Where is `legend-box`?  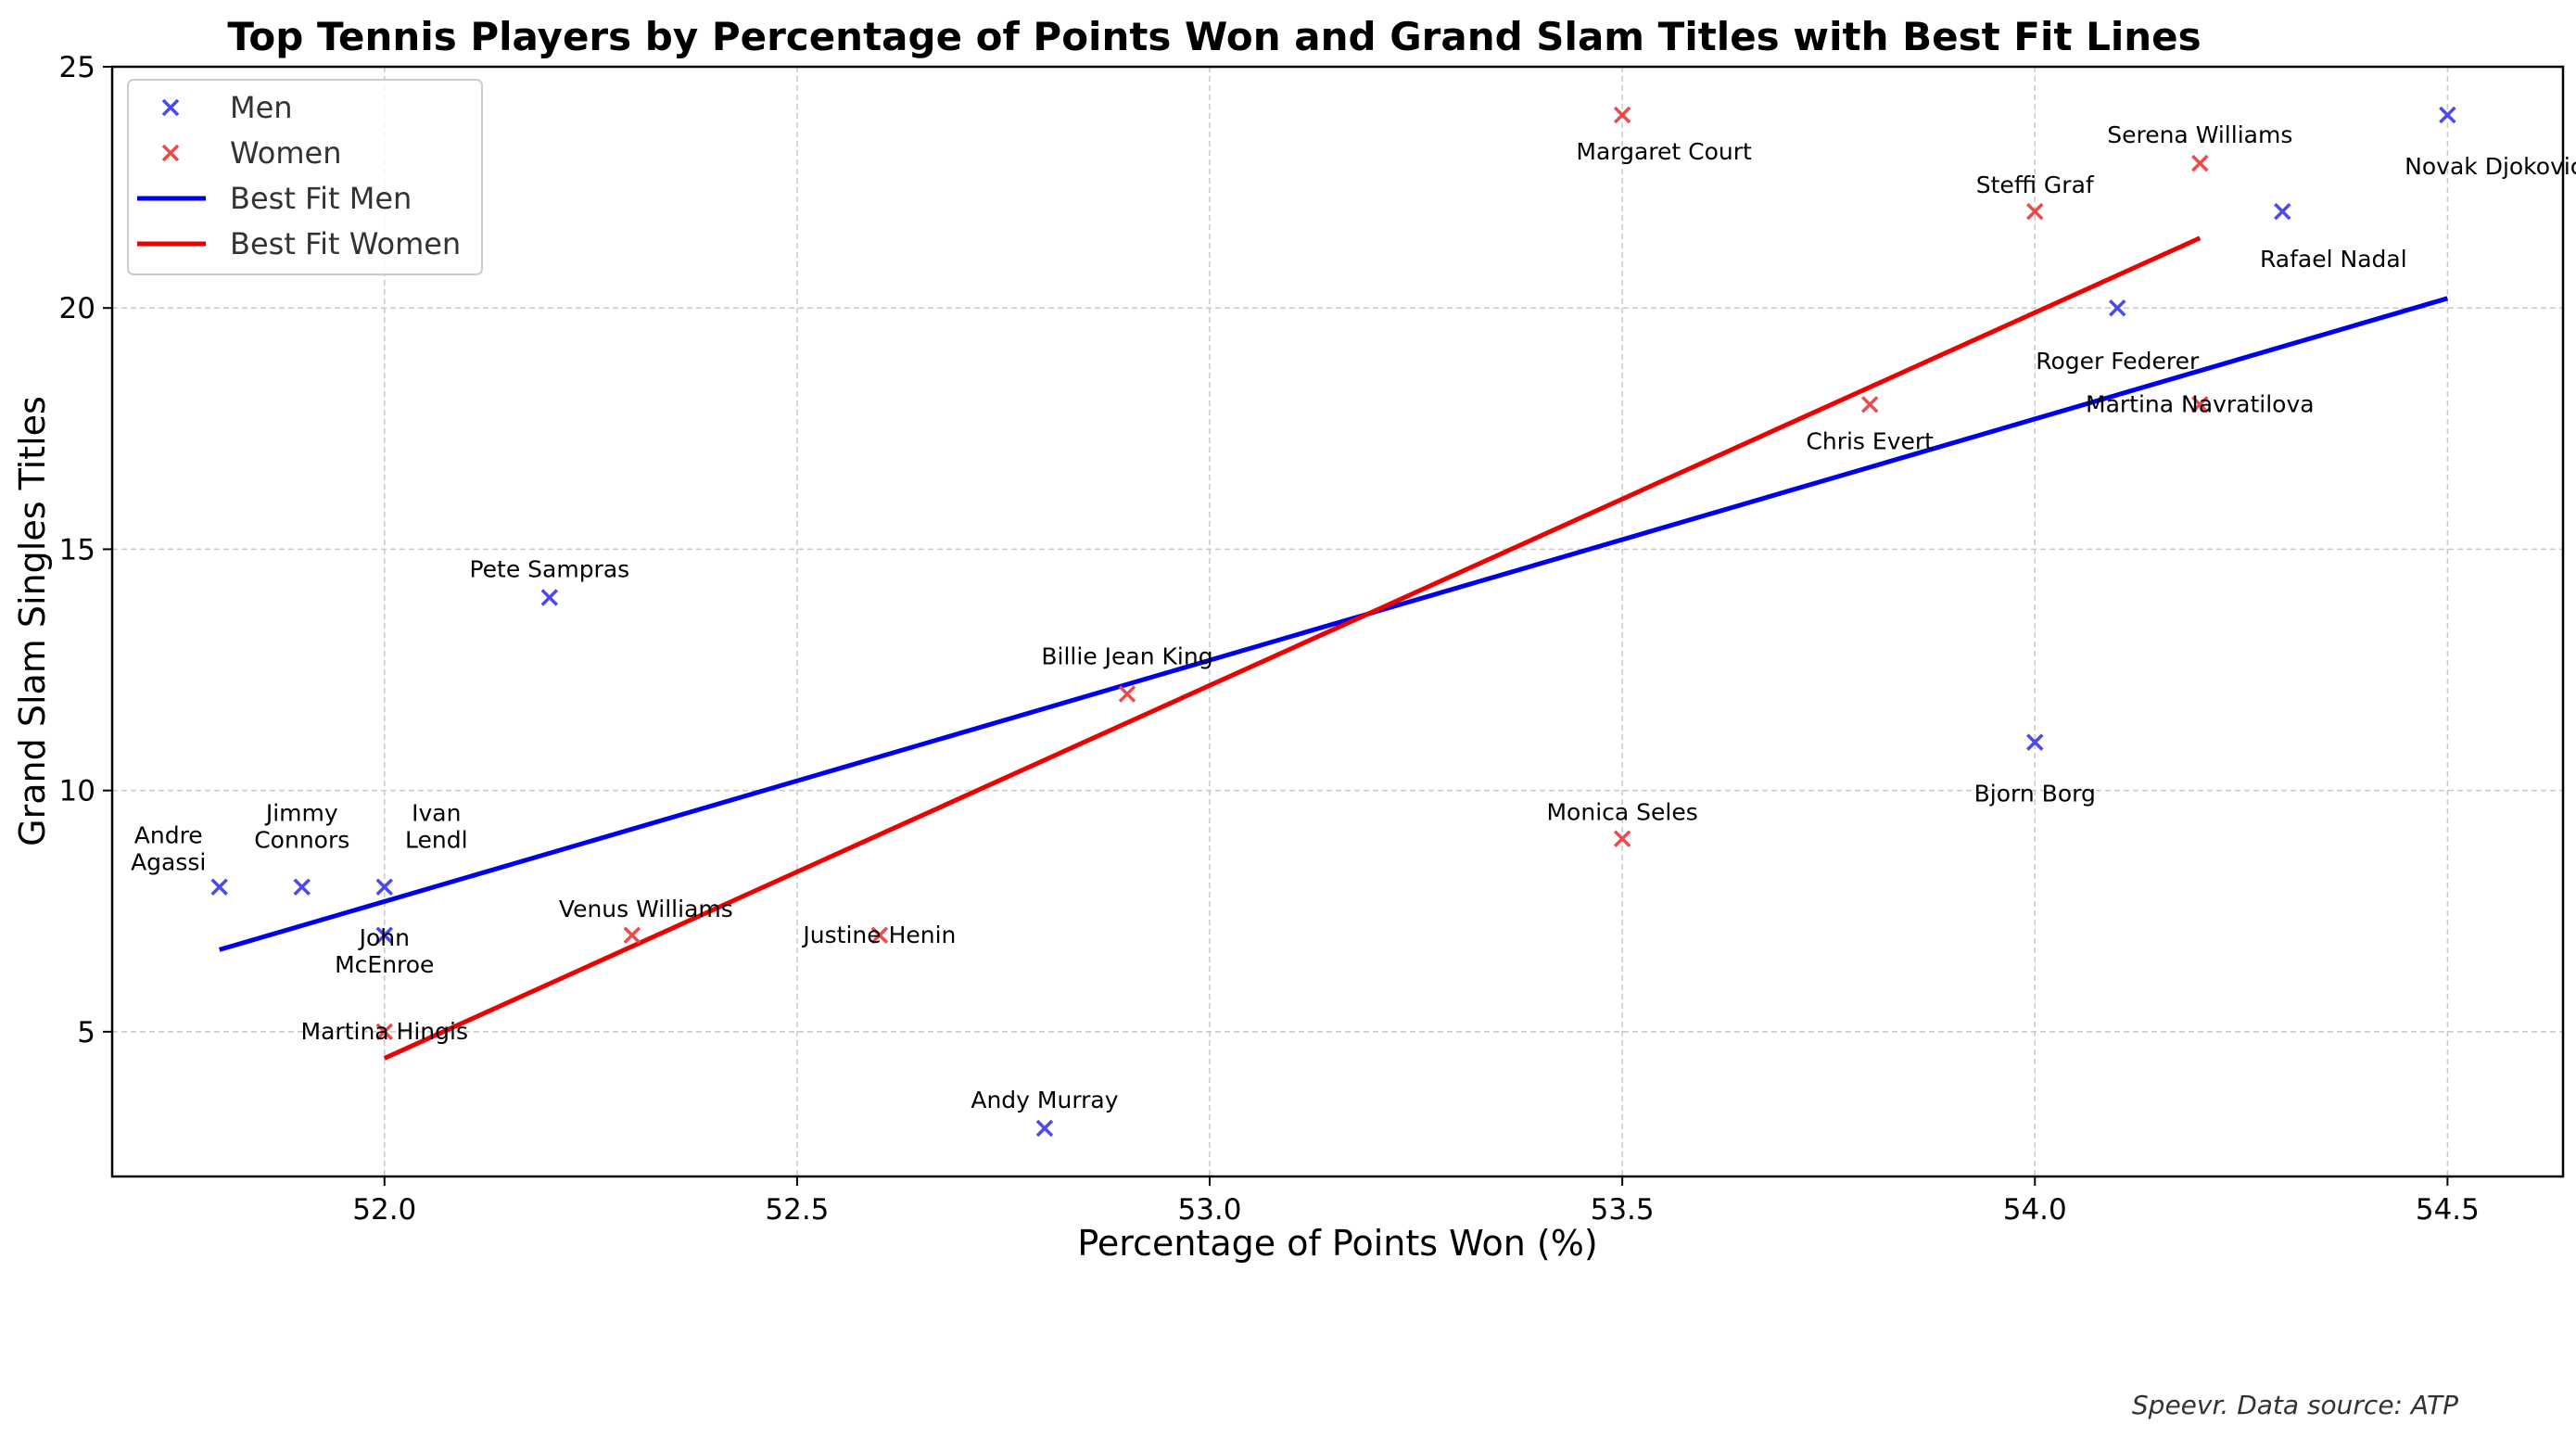
legend-box is located at coordinates (305, 177).